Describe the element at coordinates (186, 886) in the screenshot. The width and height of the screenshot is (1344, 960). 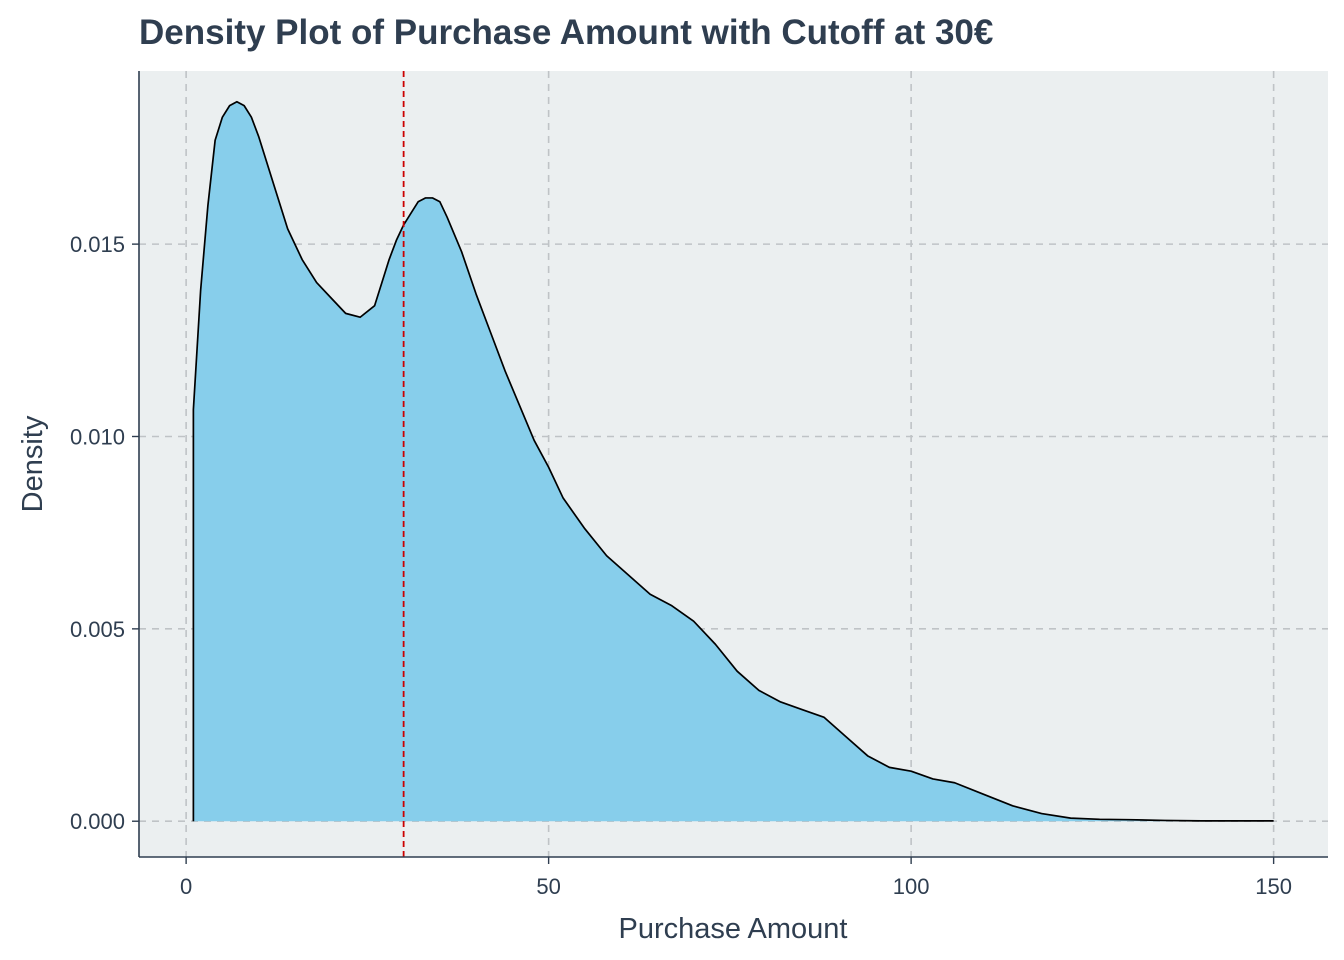
I see `x-tick-label-0: 0` at that location.